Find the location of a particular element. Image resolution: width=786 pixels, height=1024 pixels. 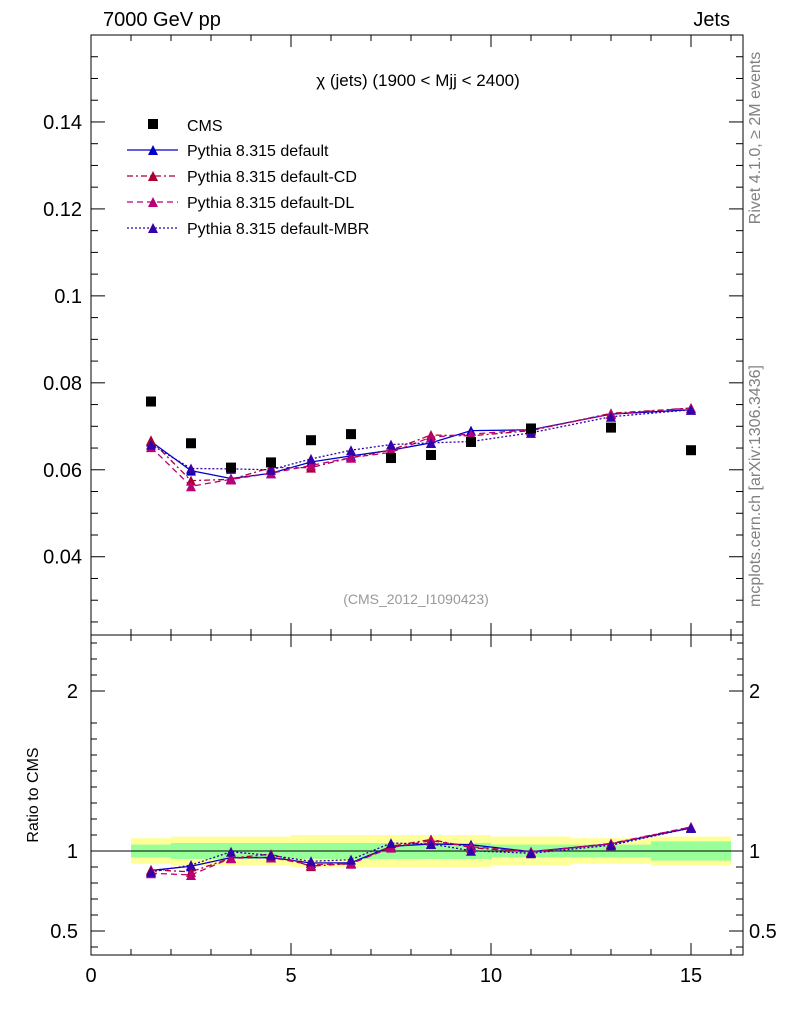

legend-cms-label: CMS is located at coordinates (205, 126).